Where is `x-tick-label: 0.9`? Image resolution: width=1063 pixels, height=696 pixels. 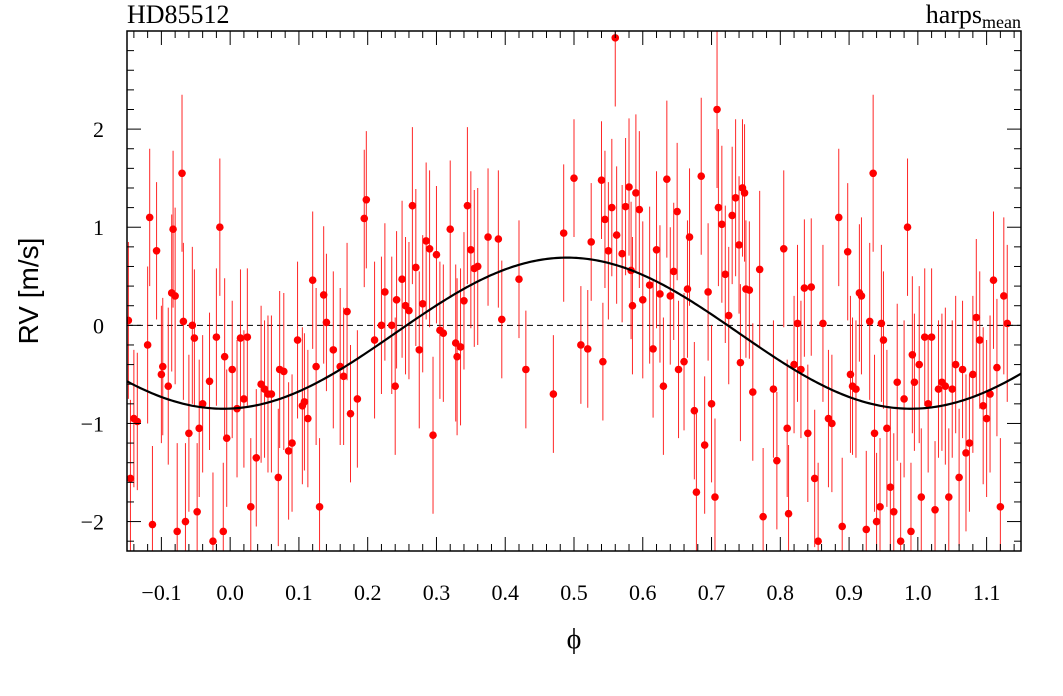
x-tick-label: 0.9 is located at coordinates (849, 592).